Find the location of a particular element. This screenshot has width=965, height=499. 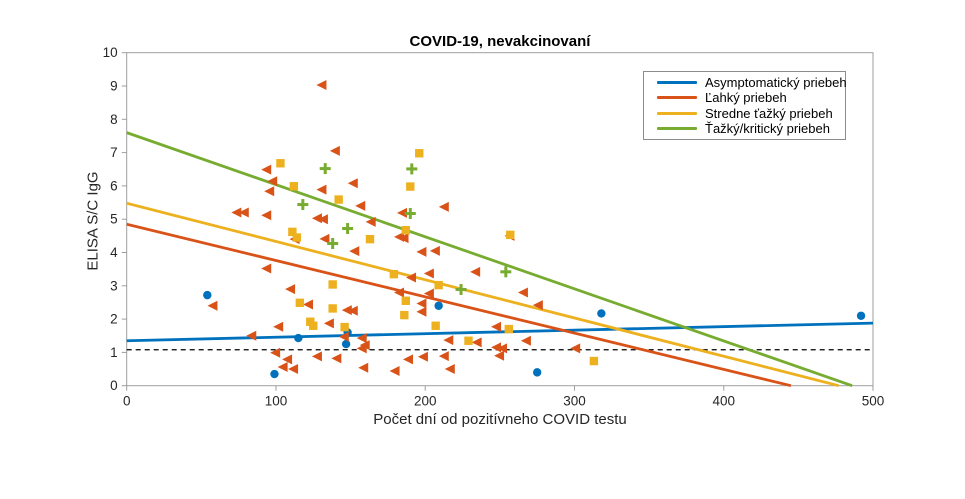

legend-label: Stredne ťažký priebeh is located at coordinates (769, 113).